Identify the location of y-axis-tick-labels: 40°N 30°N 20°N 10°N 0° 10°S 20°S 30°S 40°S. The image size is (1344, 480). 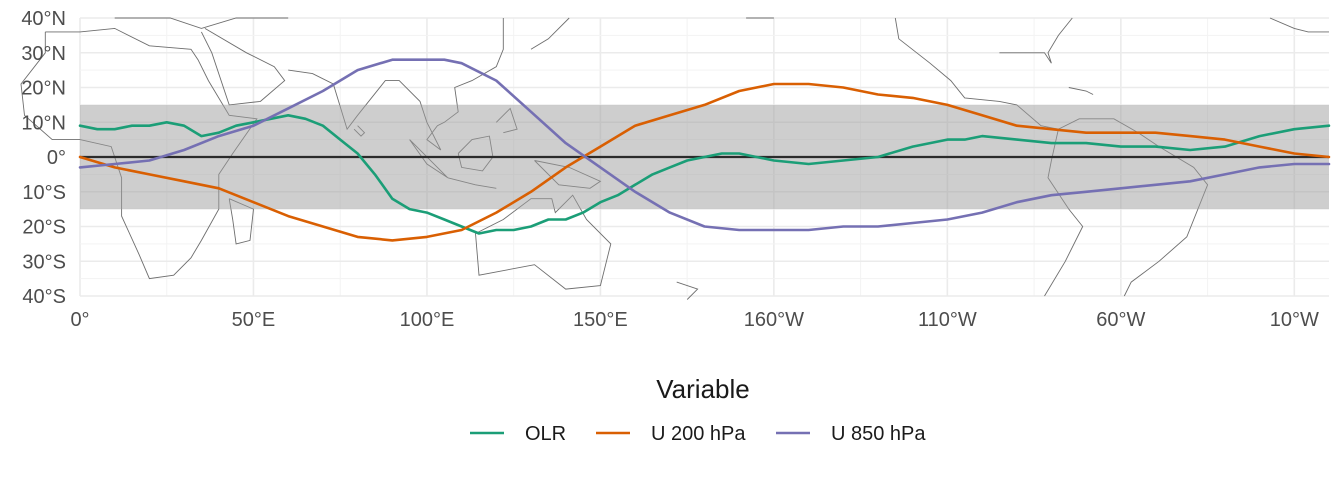
(43, 158).